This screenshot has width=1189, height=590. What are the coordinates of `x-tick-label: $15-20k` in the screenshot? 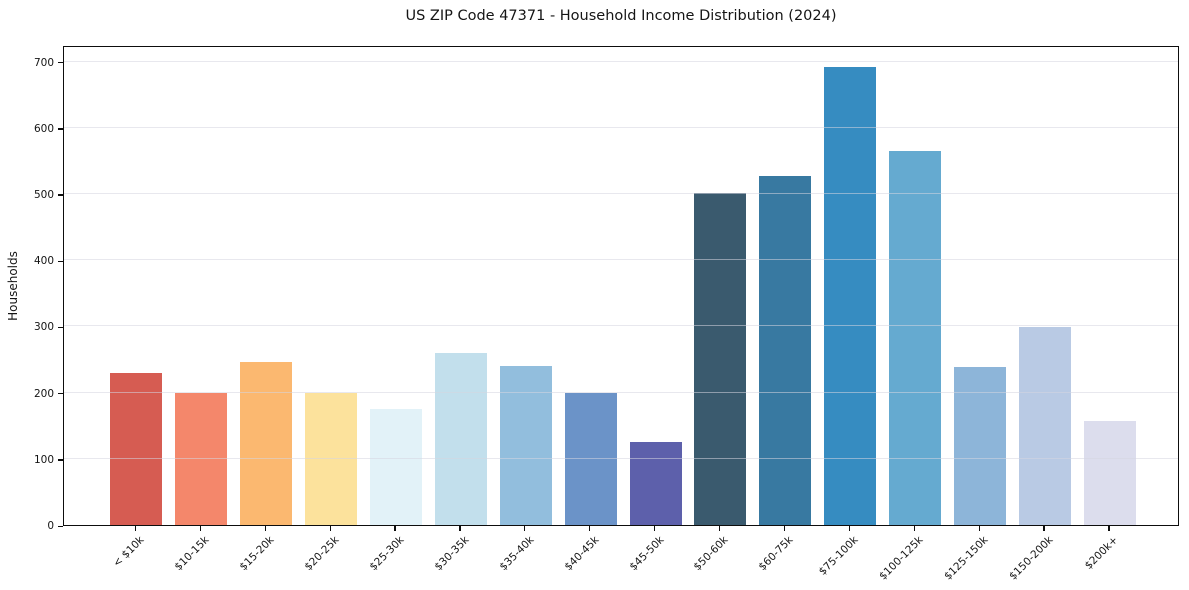 It's located at (257, 554).